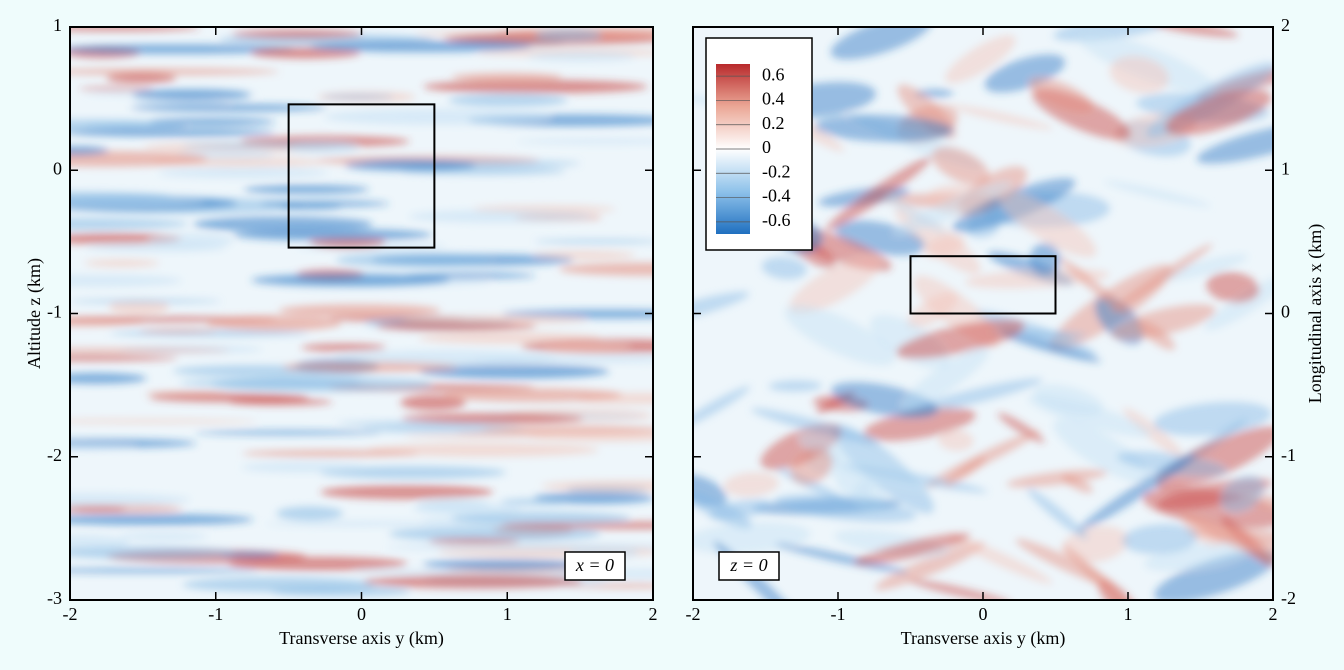  I want to click on y-tick-label: -3, so click(54, 598).